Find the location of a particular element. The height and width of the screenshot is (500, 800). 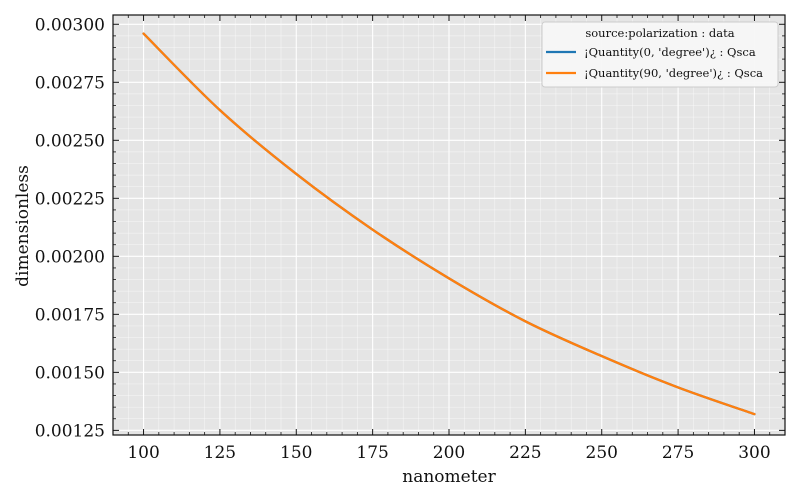

y-tick-label: 0.00300 is located at coordinates (70, 25).